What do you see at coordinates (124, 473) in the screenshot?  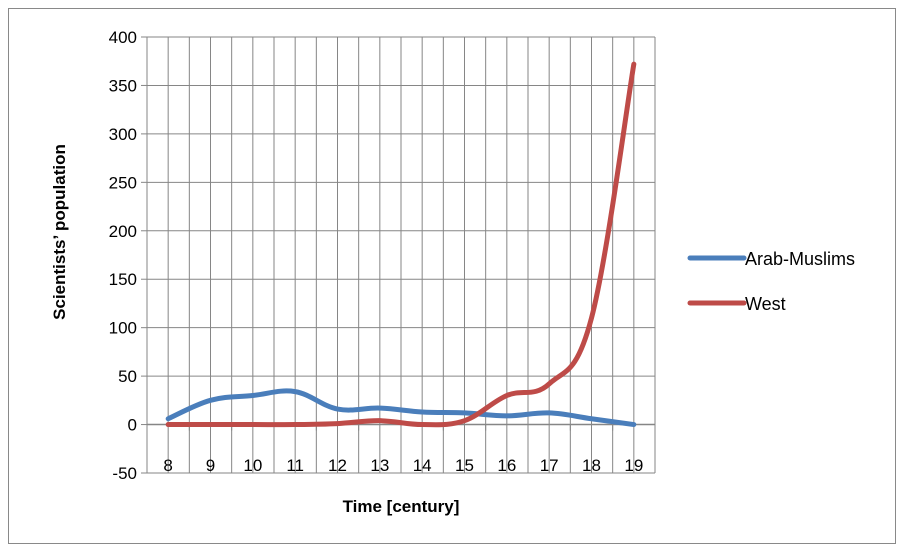 I see `y-tick-label: -50` at bounding box center [124, 473].